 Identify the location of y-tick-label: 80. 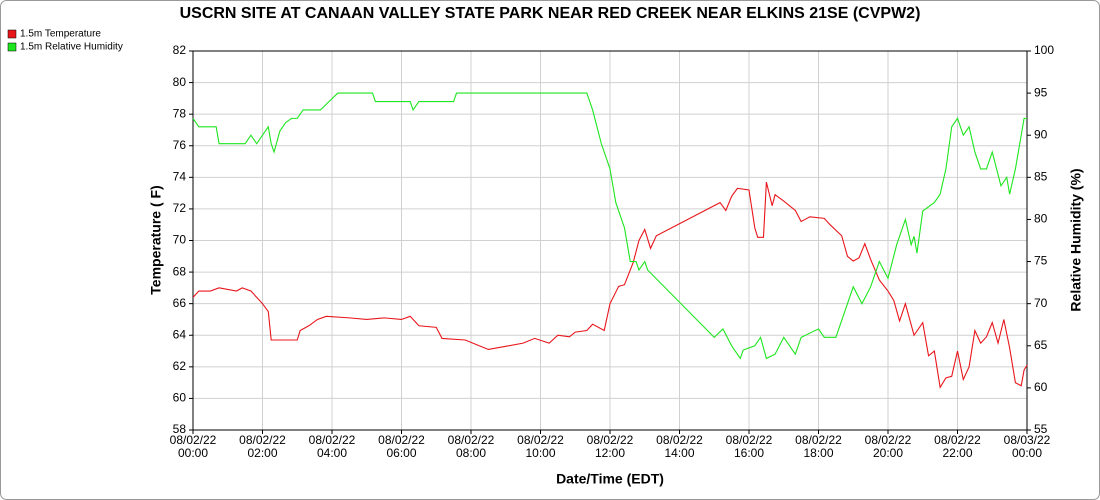
(180, 82).